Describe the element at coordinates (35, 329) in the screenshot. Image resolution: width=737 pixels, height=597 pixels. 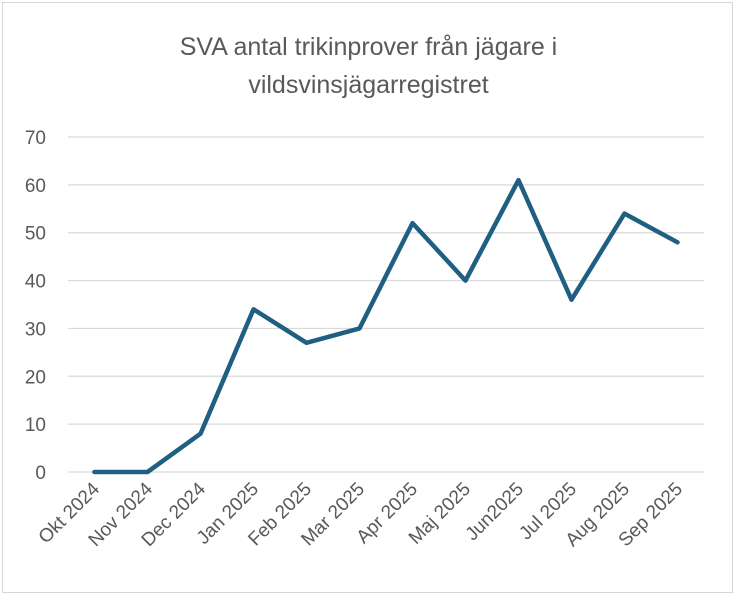
I see `y-tick-label: 30` at that location.